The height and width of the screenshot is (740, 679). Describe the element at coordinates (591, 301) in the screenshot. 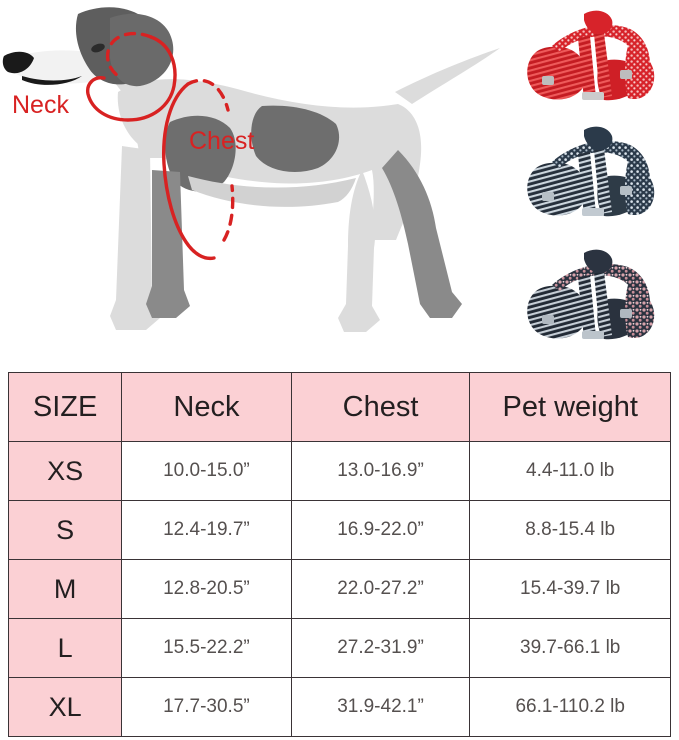

I see `product-image-harness-floral` at that location.